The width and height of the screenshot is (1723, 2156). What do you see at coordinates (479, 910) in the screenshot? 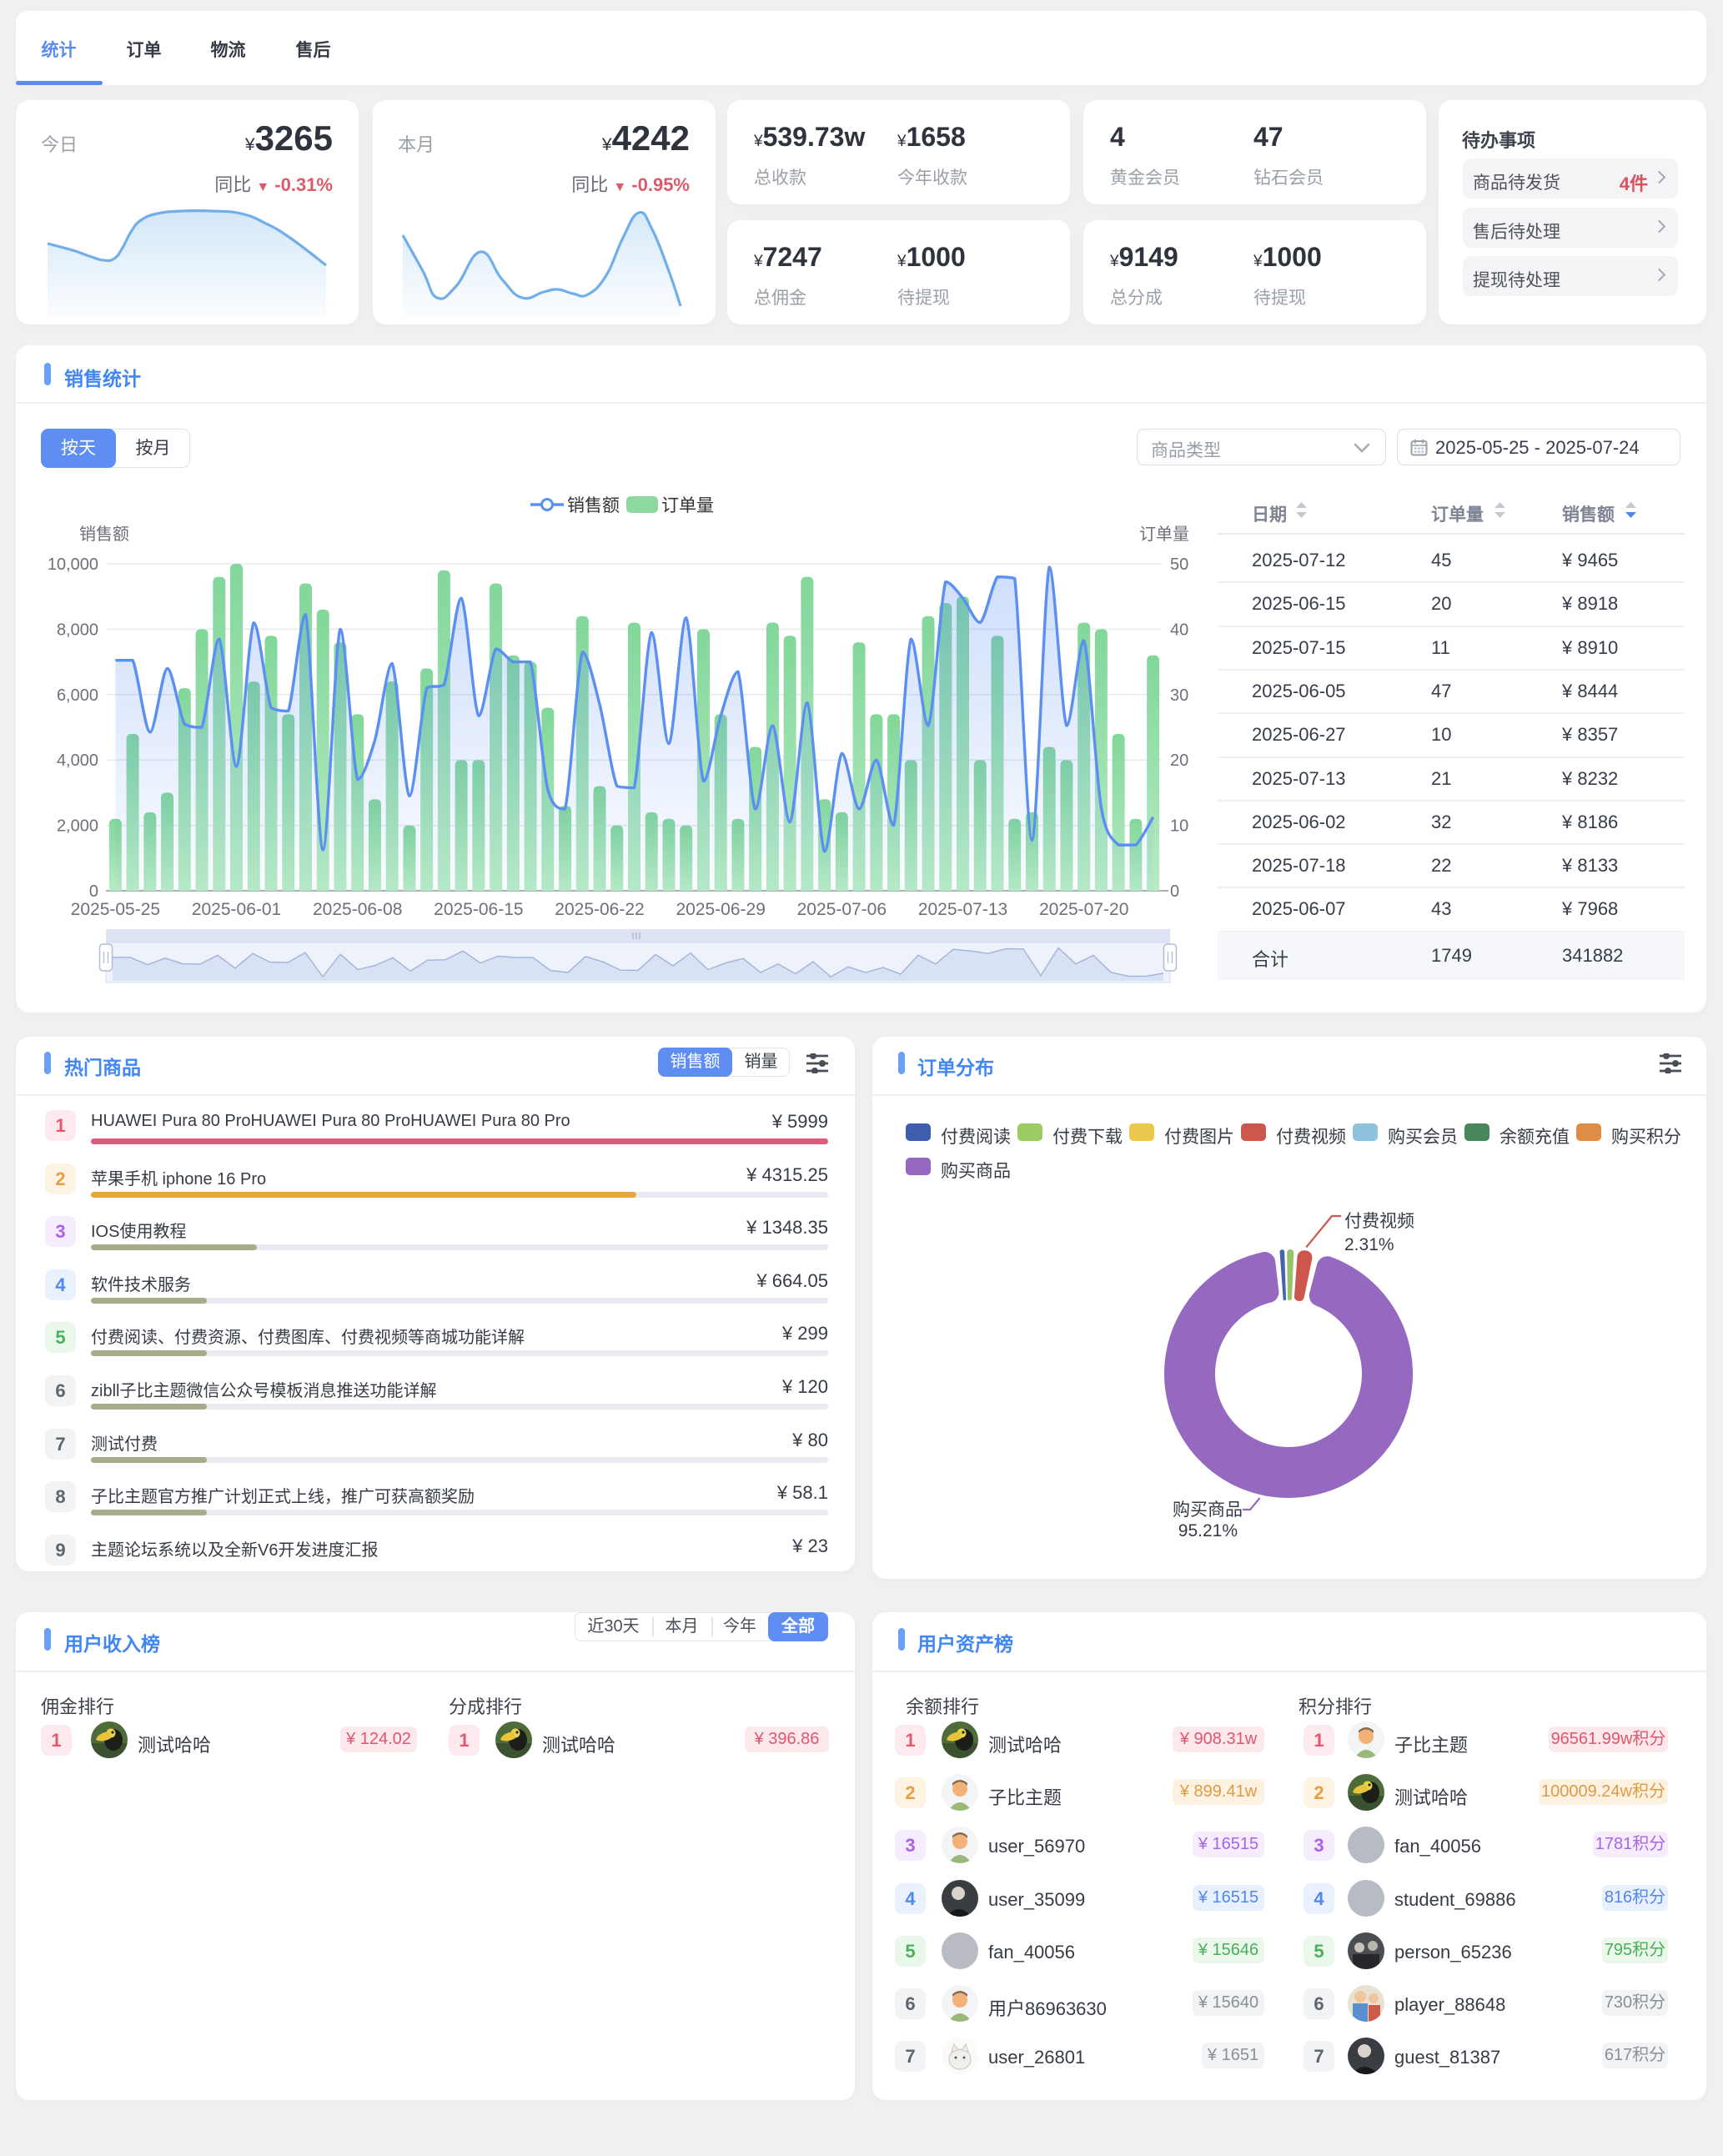
I see `svg-text: 2025-06-15` at bounding box center [479, 910].